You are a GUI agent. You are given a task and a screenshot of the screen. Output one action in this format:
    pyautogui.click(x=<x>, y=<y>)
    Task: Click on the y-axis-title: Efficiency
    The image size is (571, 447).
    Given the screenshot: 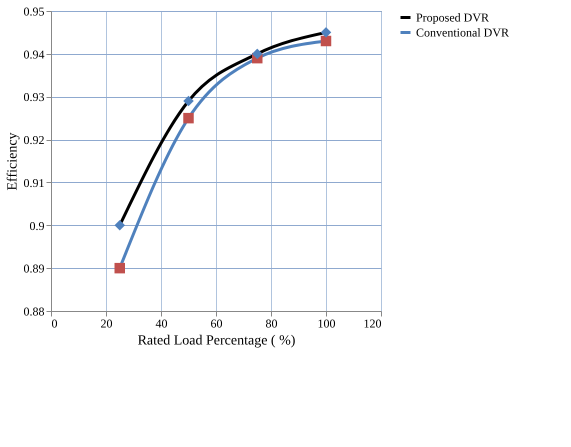 What is the action you would take?
    pyautogui.click(x=13, y=161)
    